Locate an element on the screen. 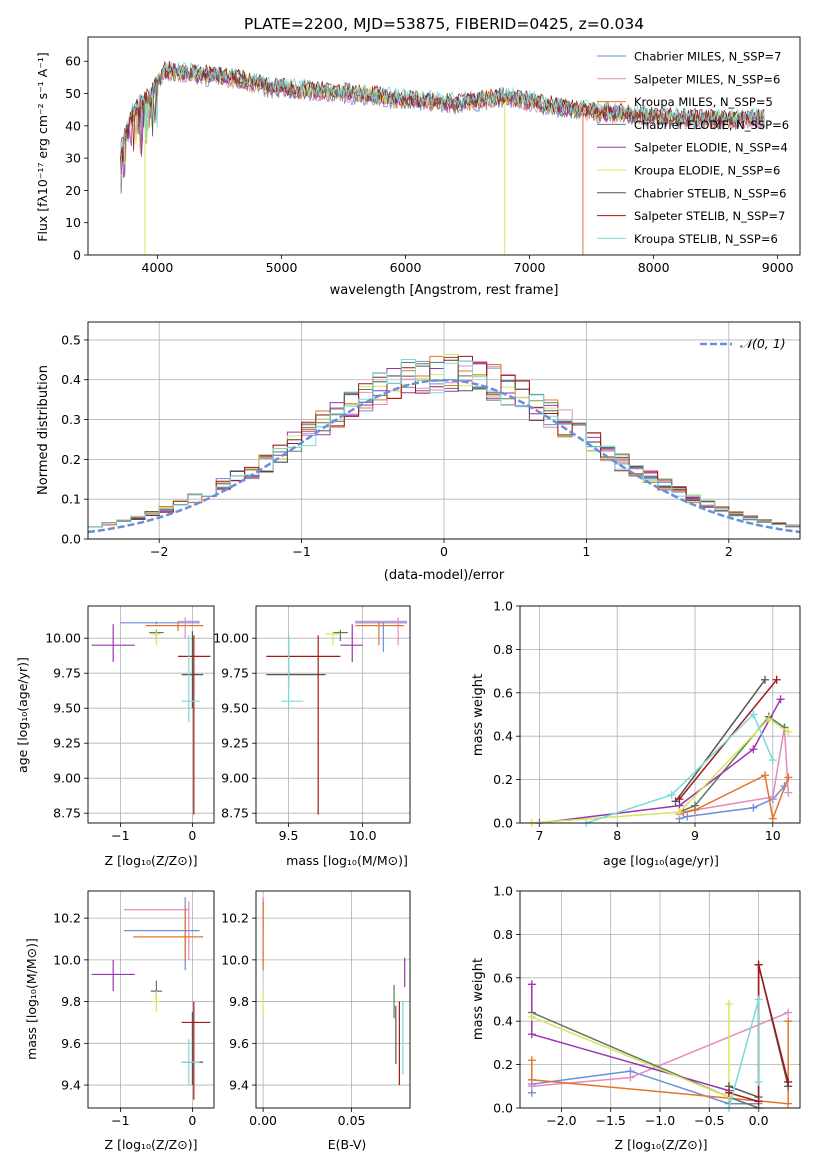 The height and width of the screenshot is (1170, 819). mass_vs_Z-ytick-label: 9.4 is located at coordinates (71, 1085).